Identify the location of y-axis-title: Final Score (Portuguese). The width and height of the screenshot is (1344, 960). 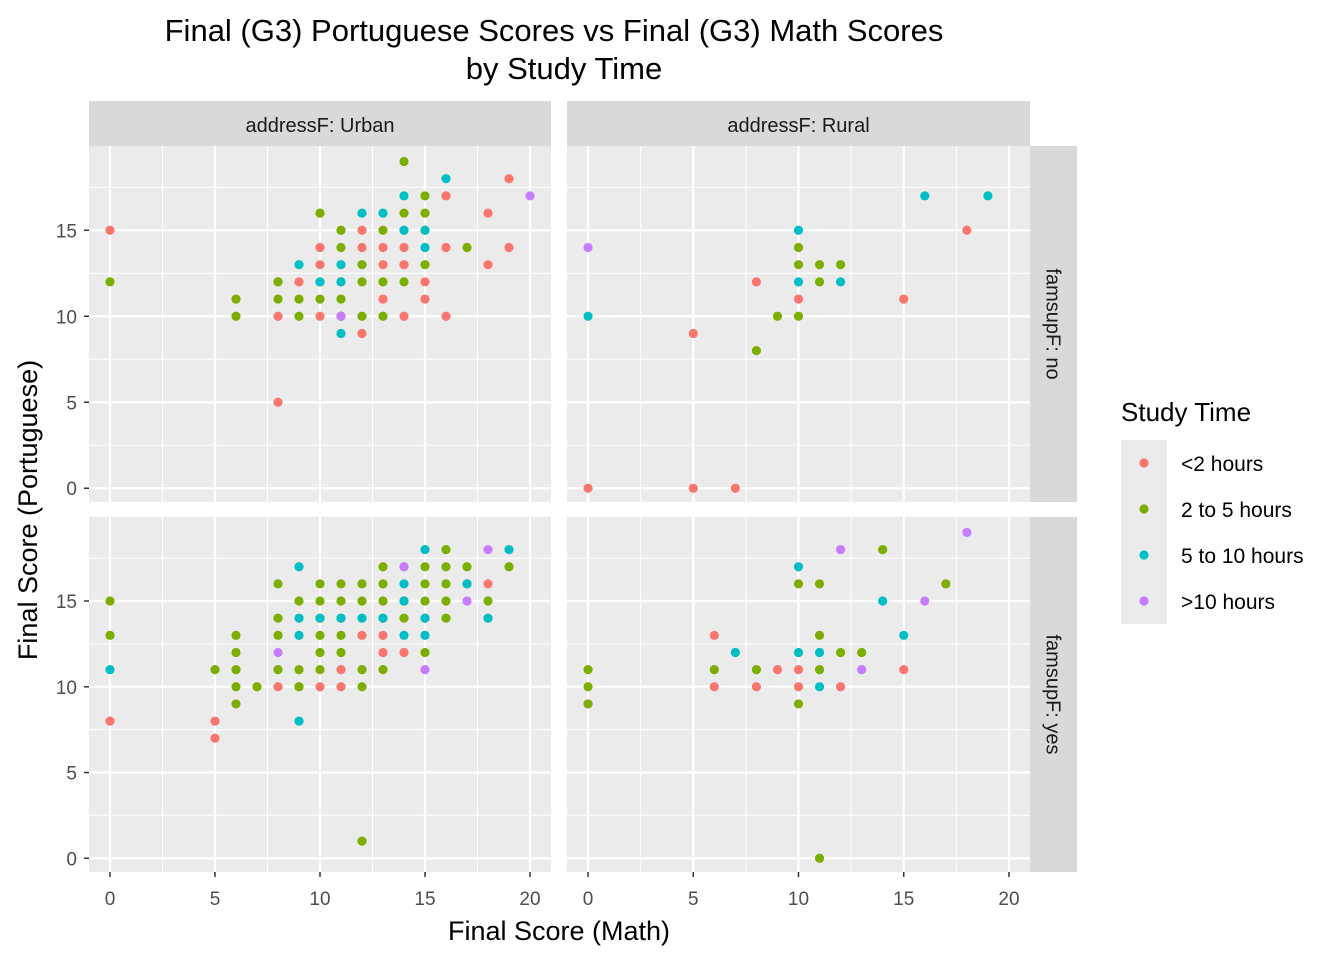
(28, 510).